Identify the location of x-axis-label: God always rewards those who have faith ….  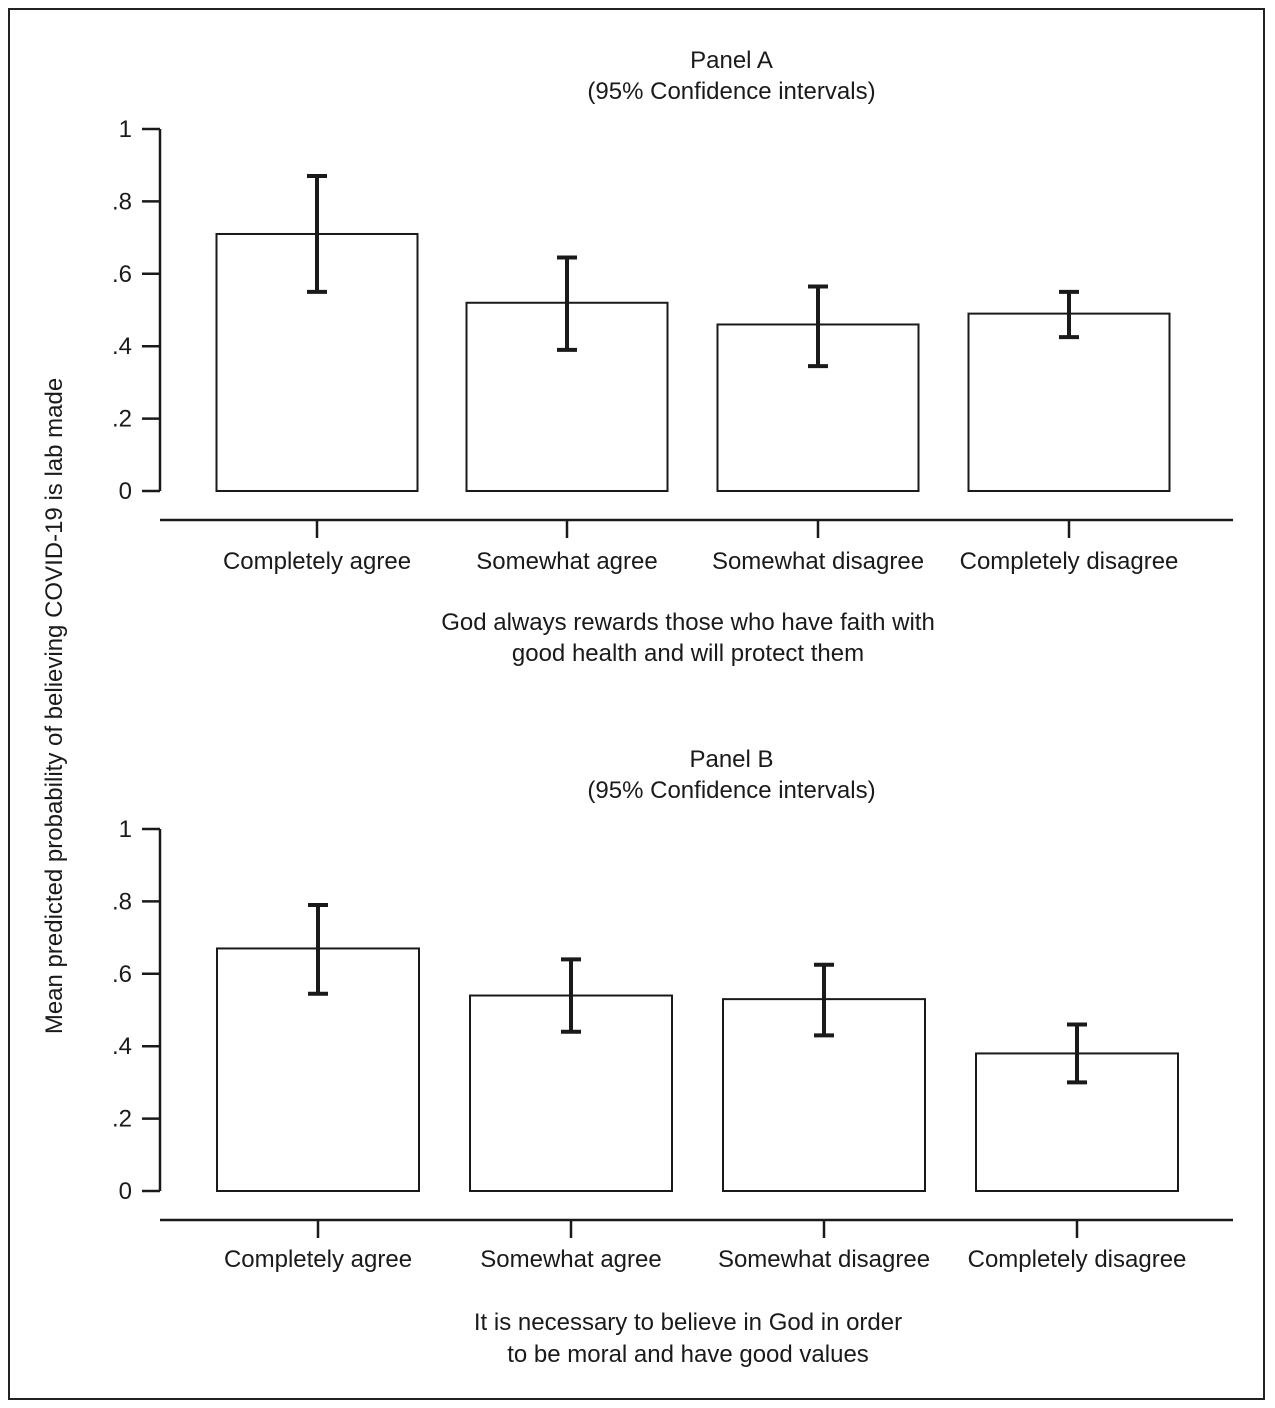
(688, 622).